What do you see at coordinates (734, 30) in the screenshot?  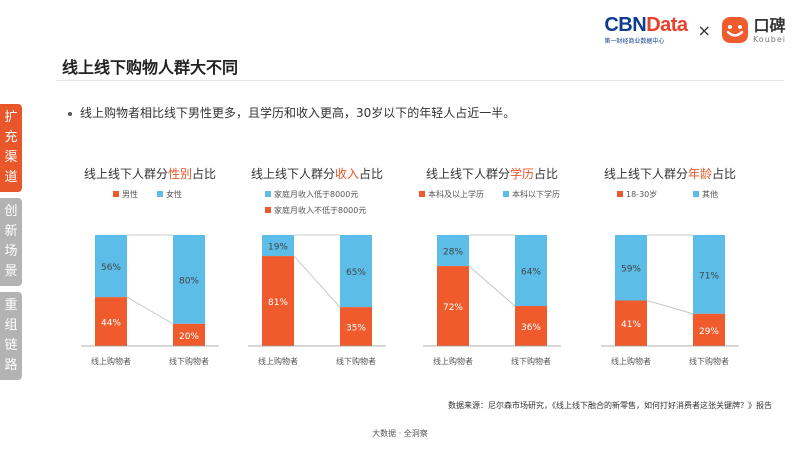 I see `koubei-smile-icon` at bounding box center [734, 30].